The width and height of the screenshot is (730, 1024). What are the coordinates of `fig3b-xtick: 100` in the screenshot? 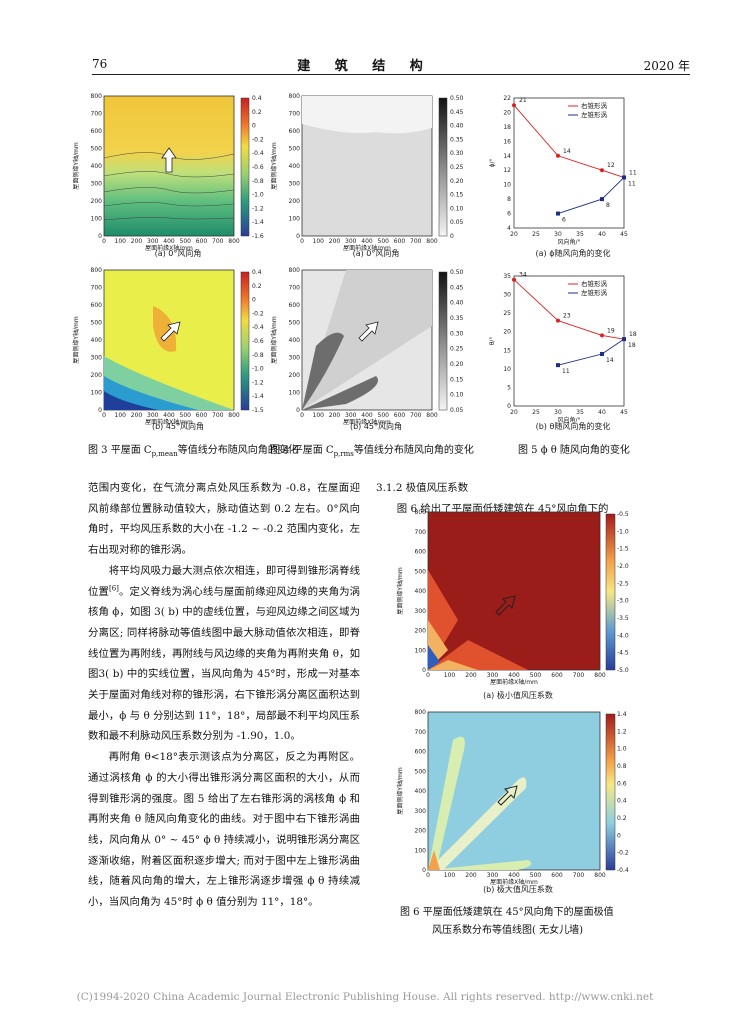 It's located at (121, 415).